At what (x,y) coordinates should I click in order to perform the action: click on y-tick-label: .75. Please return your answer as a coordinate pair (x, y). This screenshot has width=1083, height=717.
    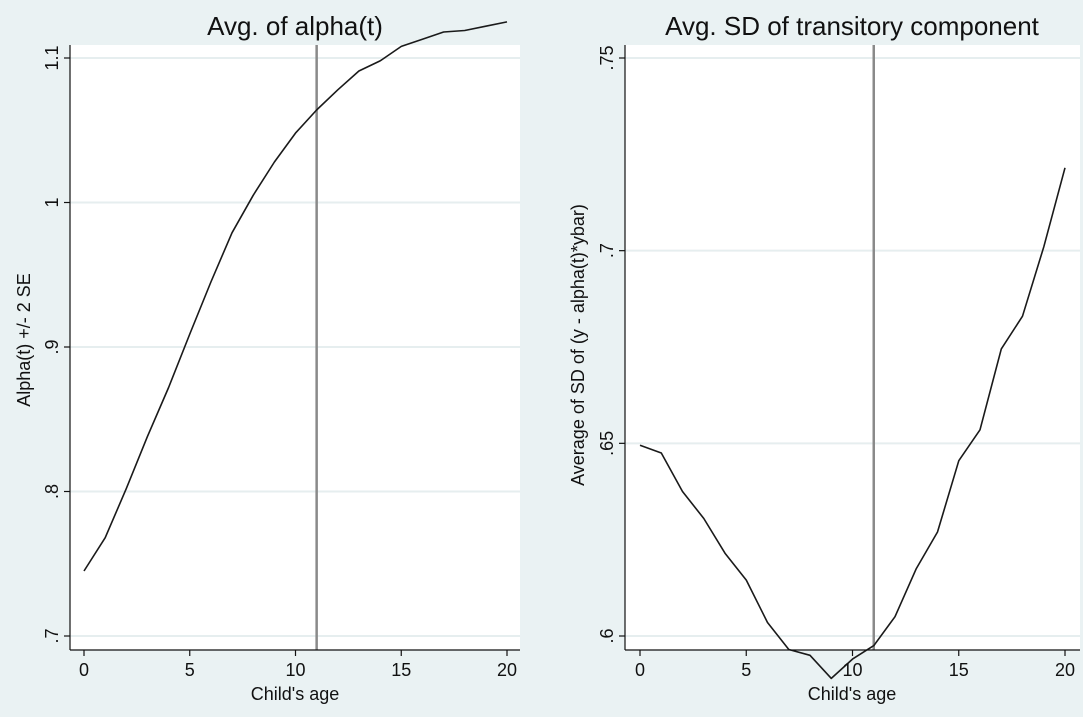
    Looking at the image, I should click on (607, 57).